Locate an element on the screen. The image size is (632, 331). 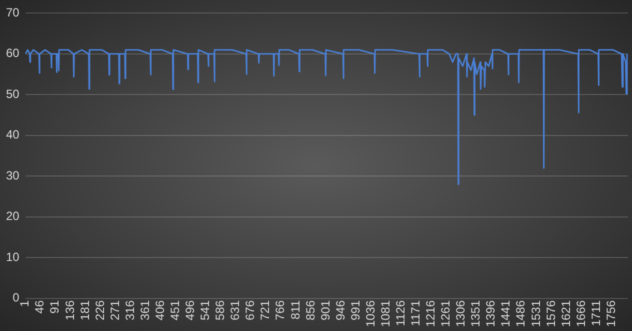
x-tick-label: 91 is located at coordinates (55, 307).